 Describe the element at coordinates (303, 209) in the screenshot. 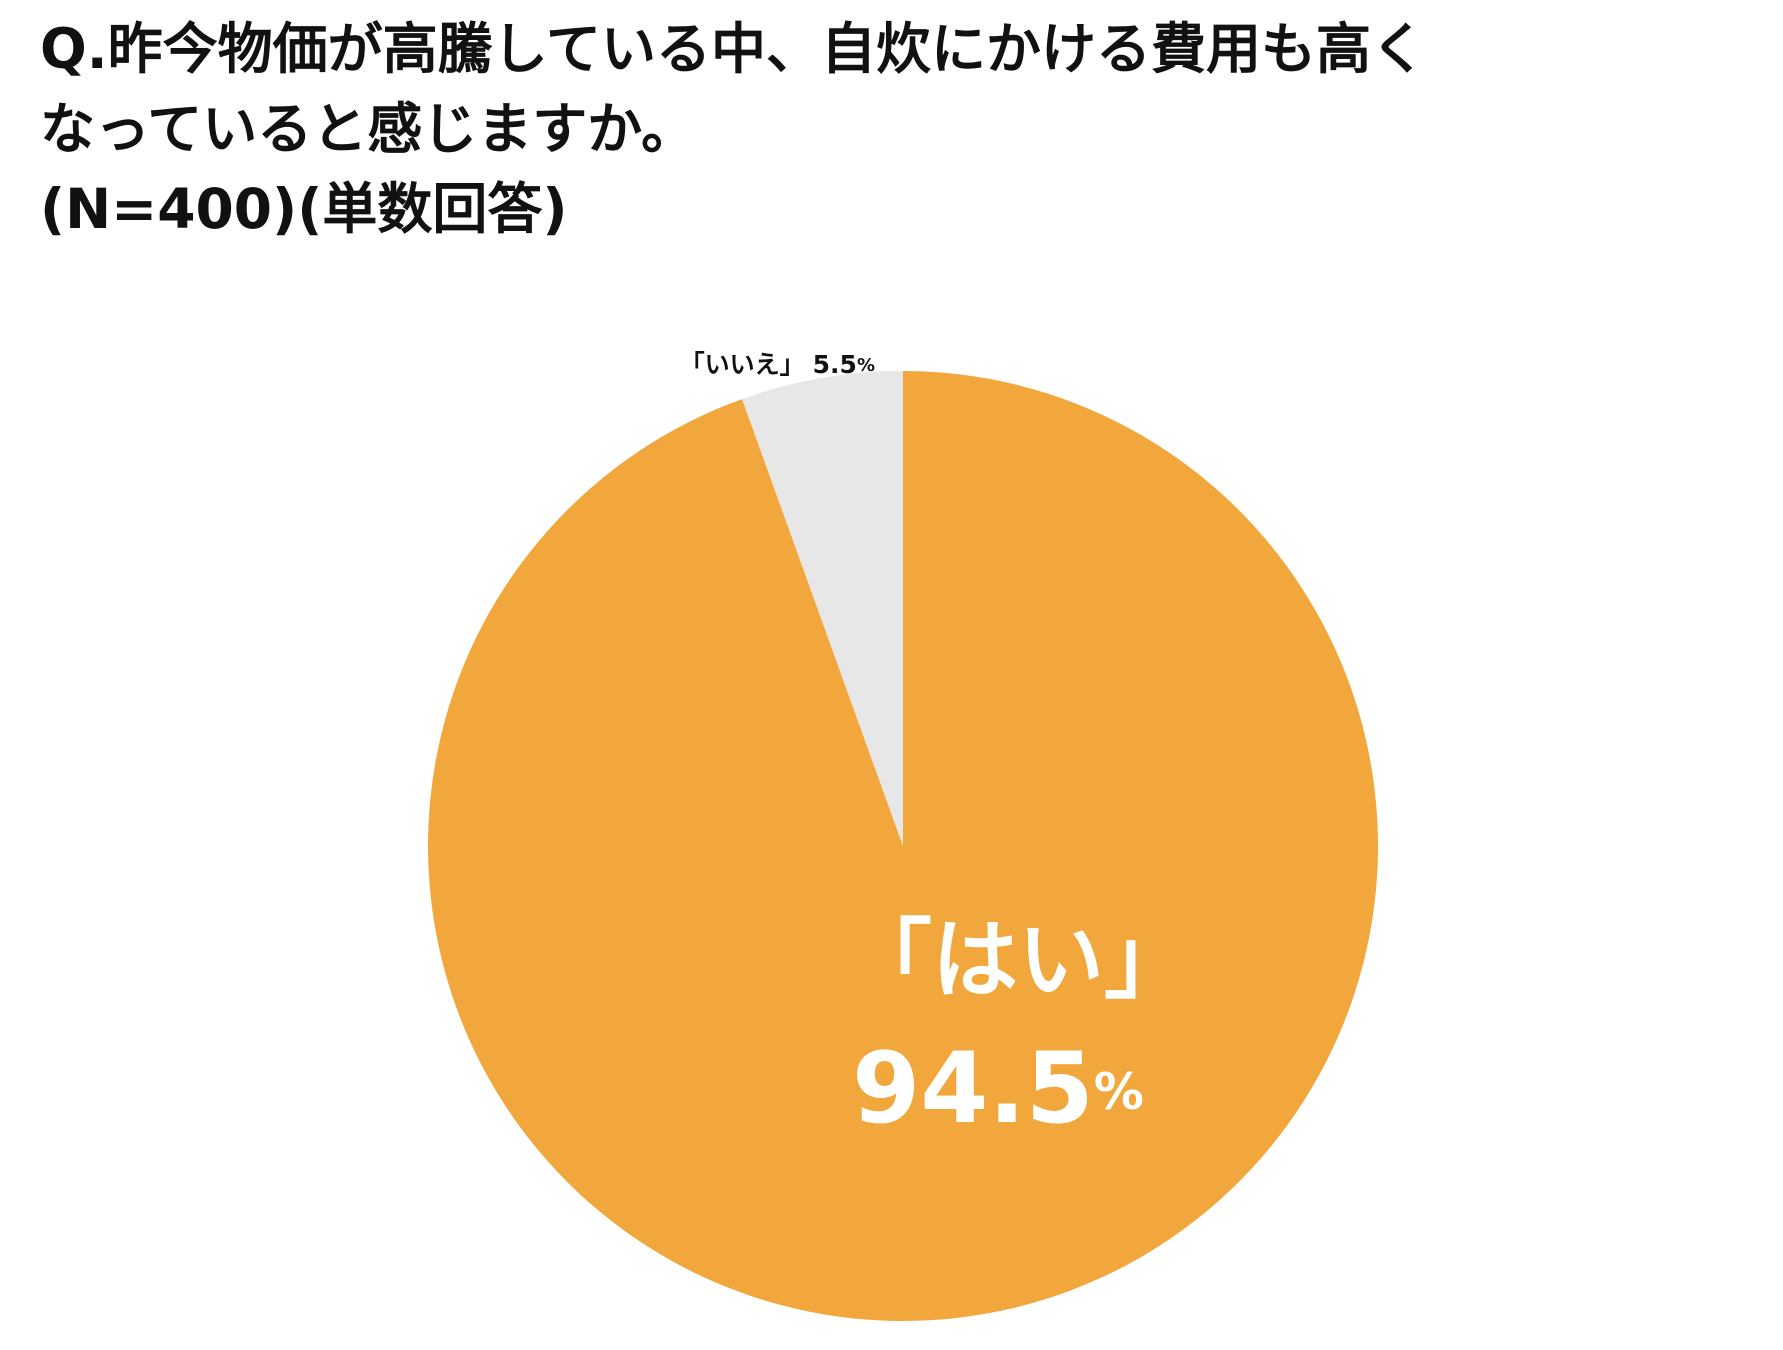

I see `chart-title-line: (N=400)(単数回答)` at that location.